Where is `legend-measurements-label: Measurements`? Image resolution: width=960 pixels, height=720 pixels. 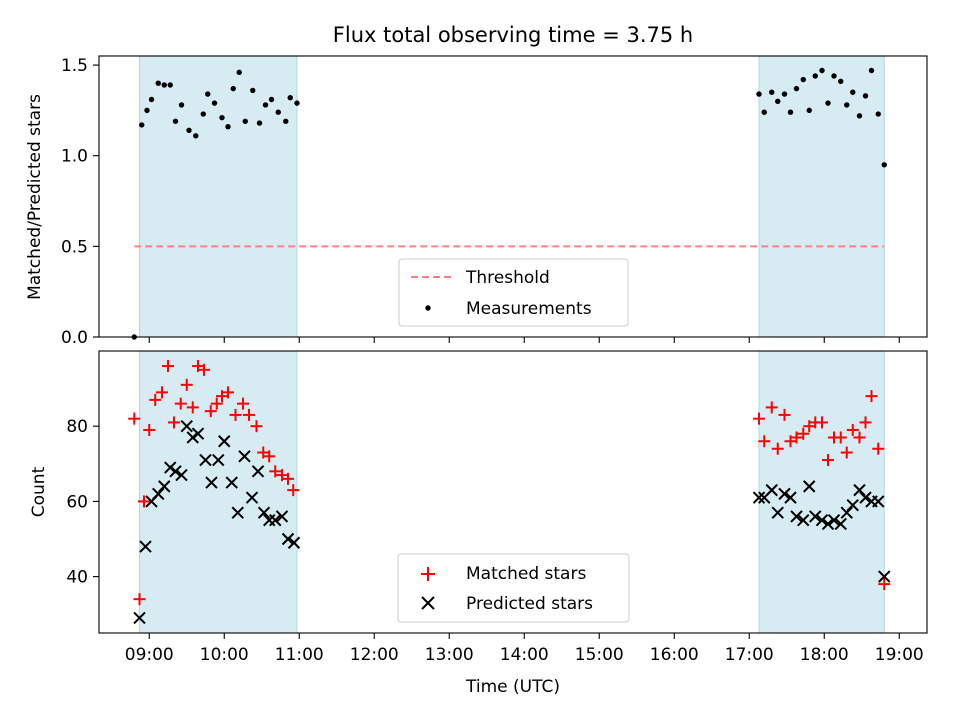
legend-measurements-label: Measurements is located at coordinates (529, 309).